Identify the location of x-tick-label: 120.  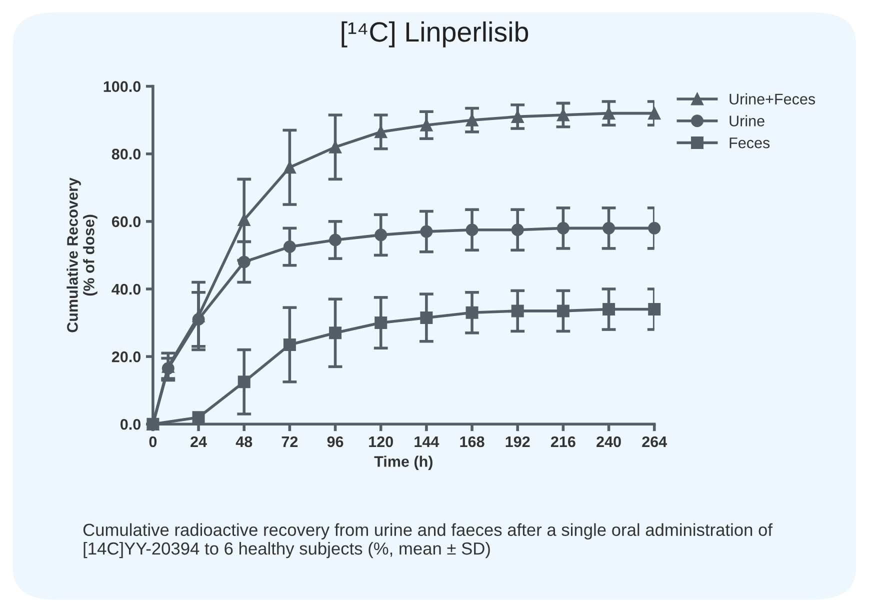
(381, 442).